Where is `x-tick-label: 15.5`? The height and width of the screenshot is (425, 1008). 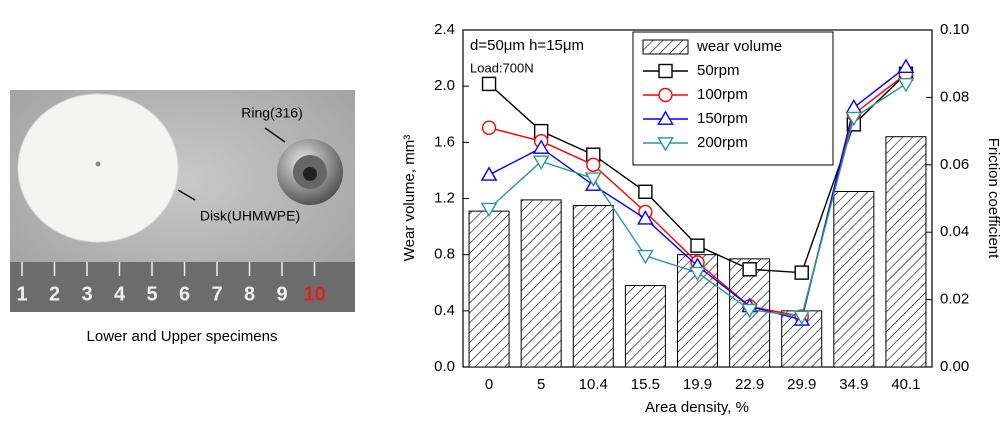
x-tick-label: 15.5 is located at coordinates (645, 384).